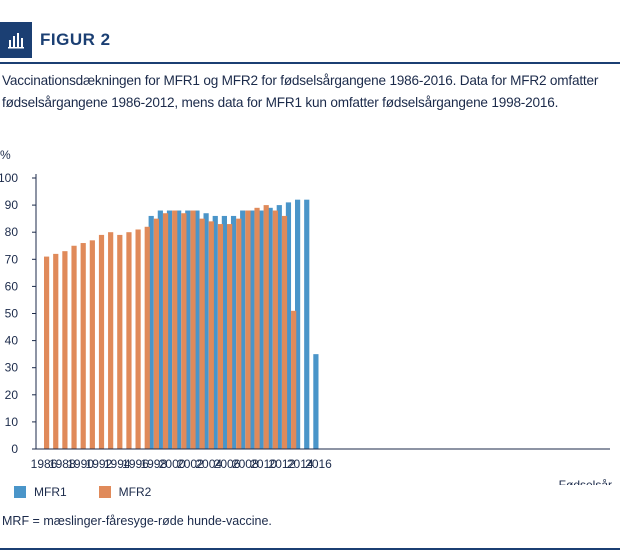  What do you see at coordinates (184, 331) in the screenshot?
I see `bar-mfr2-2001` at bounding box center [184, 331].